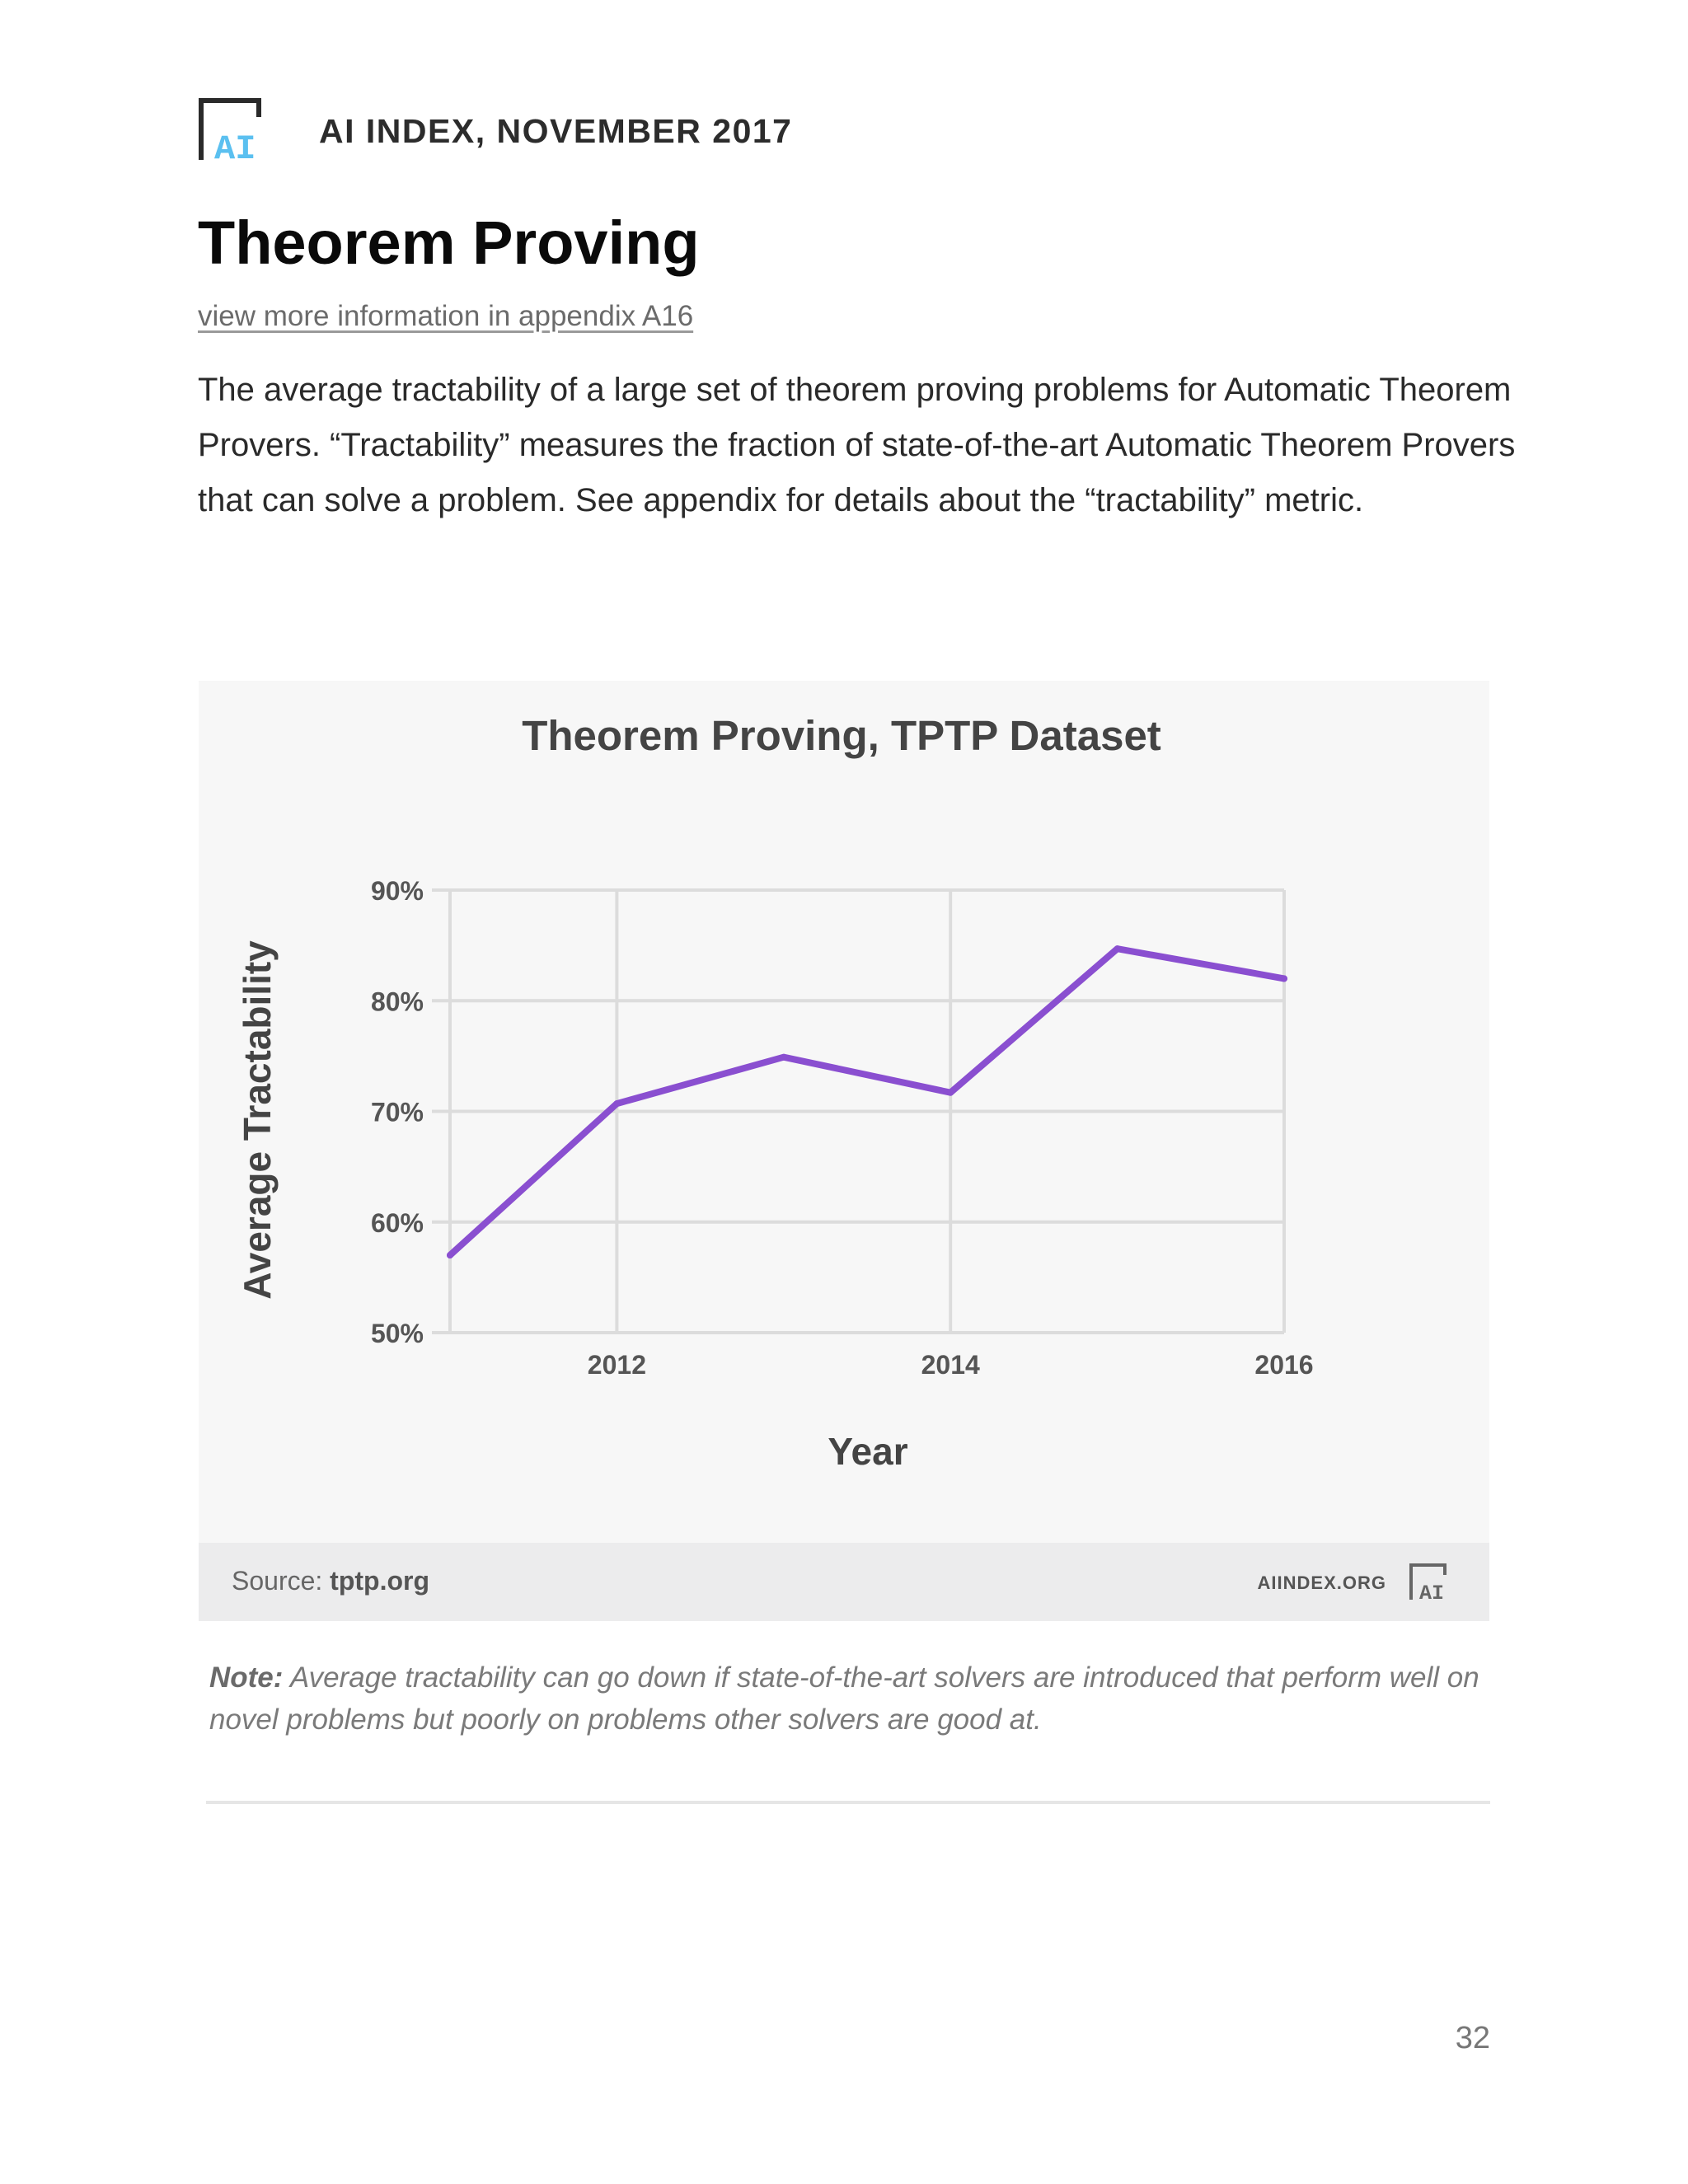  Describe the element at coordinates (449, 243) in the screenshot. I see `page-title: Theorem Proving` at that location.